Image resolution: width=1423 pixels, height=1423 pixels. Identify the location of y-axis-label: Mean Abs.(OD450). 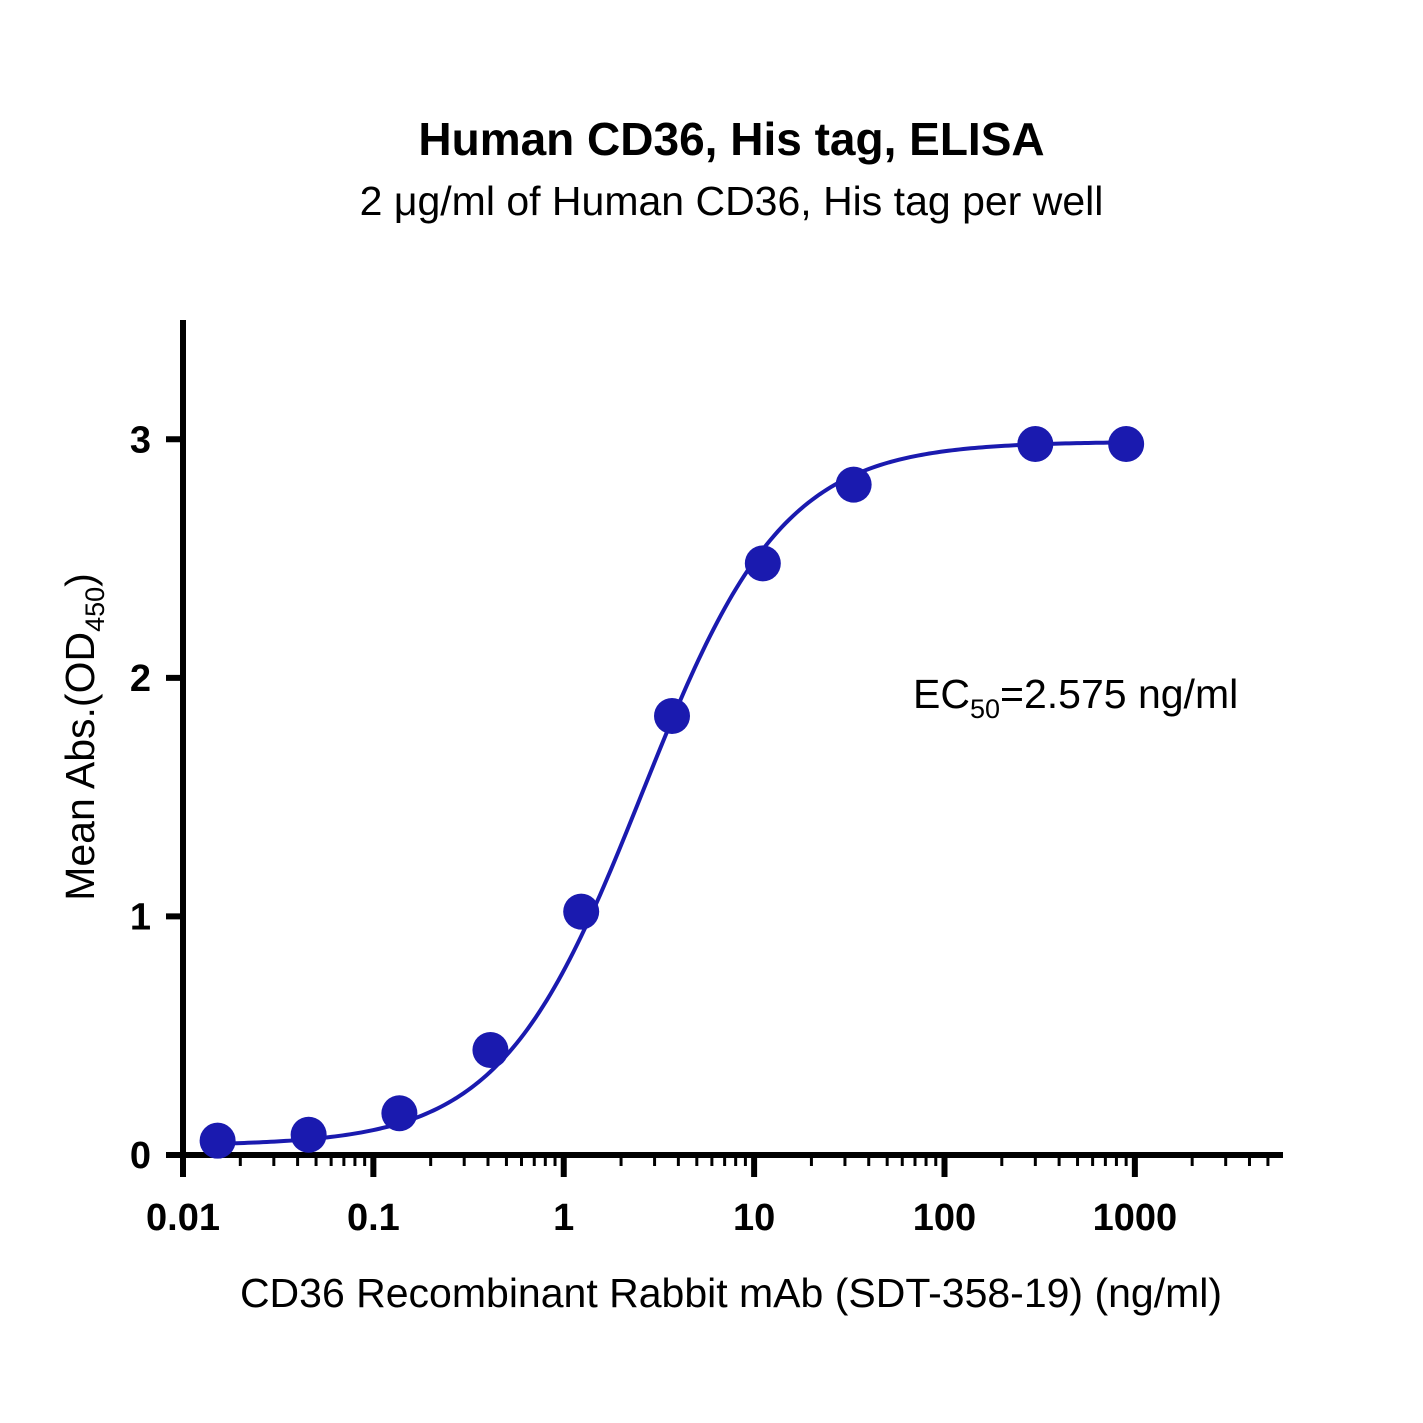
(83, 737).